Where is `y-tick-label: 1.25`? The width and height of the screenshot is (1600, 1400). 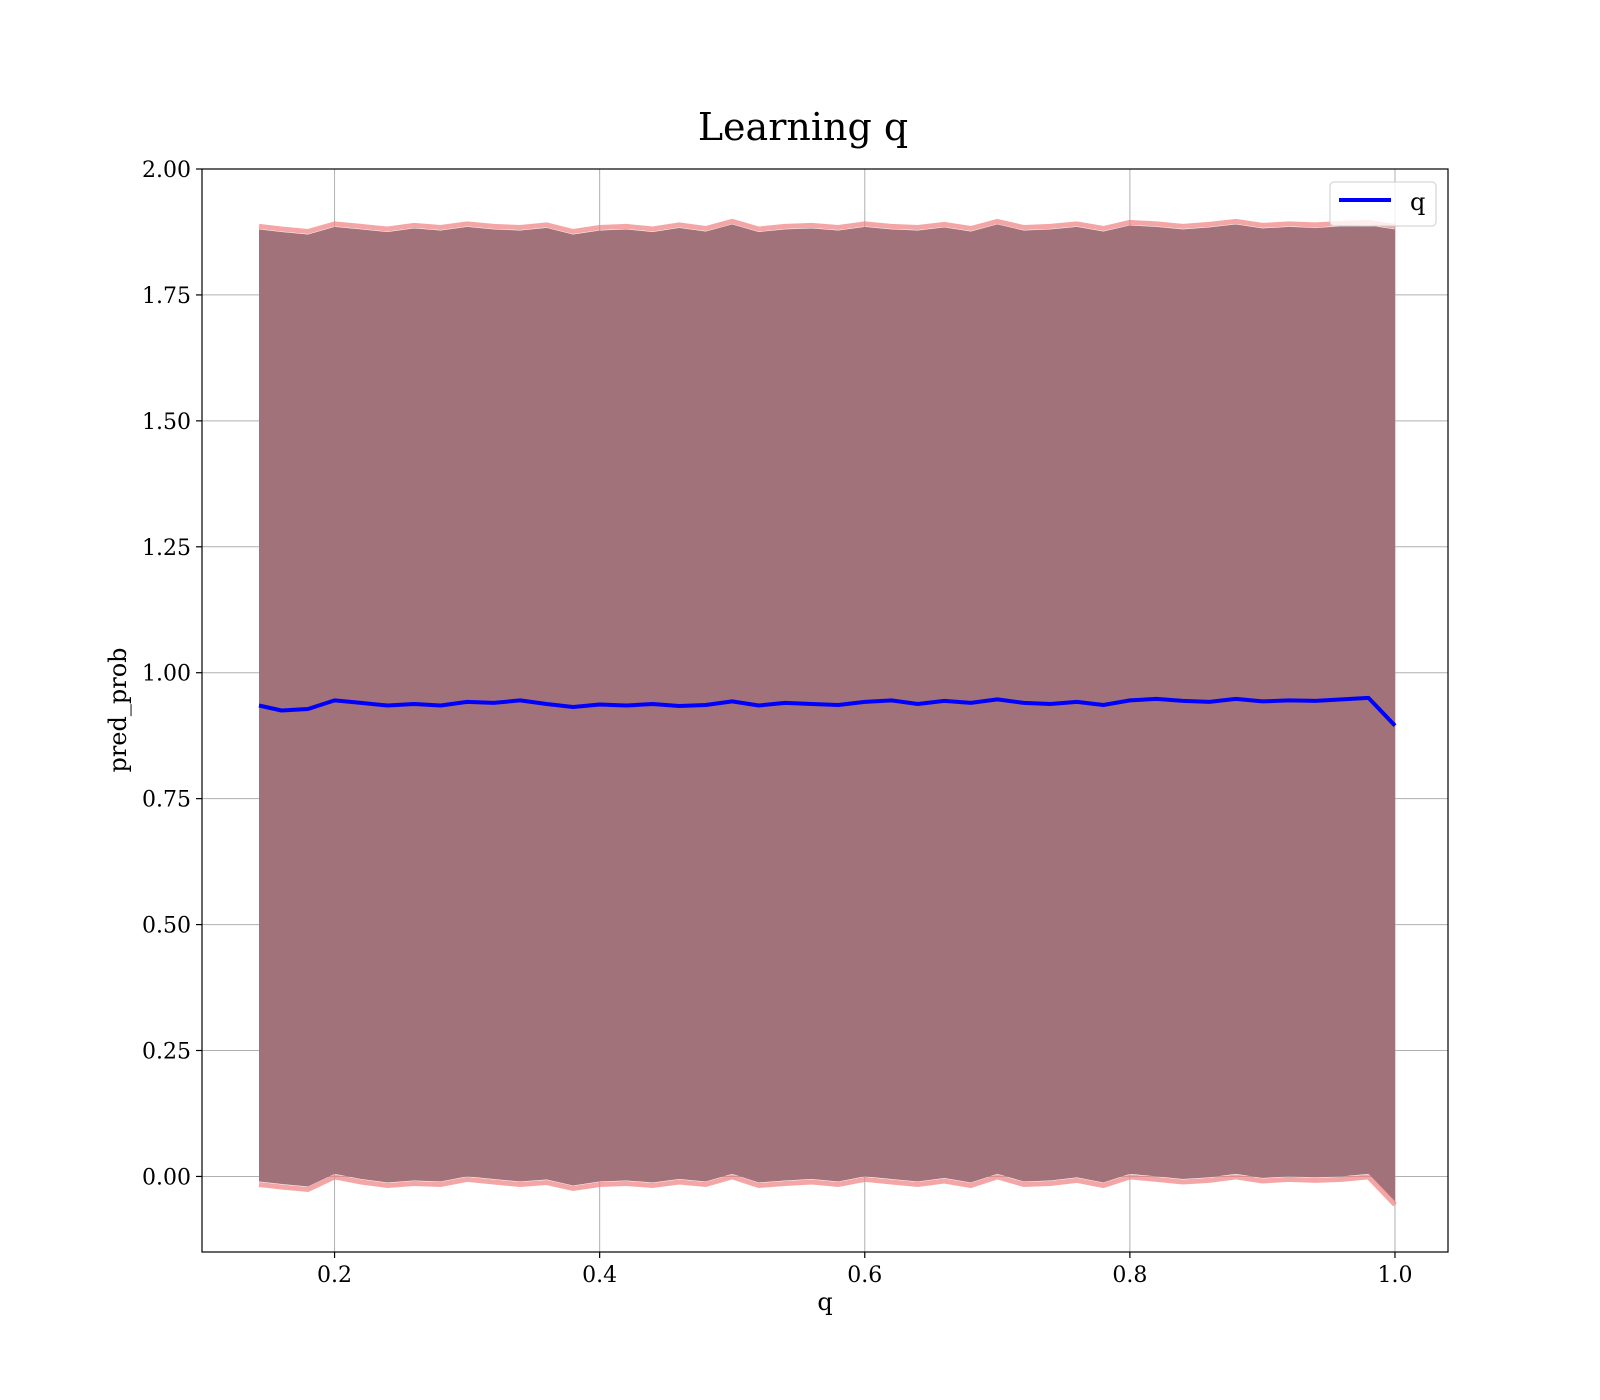
y-tick-label: 1.25 is located at coordinates (166, 548).